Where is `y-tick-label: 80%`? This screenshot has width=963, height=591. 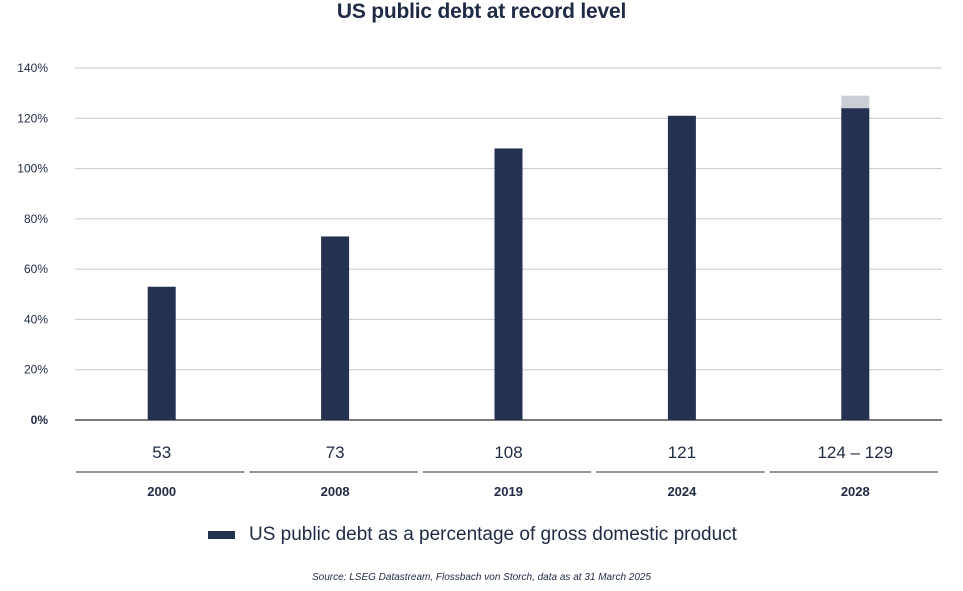 y-tick-label: 80% is located at coordinates (36, 219).